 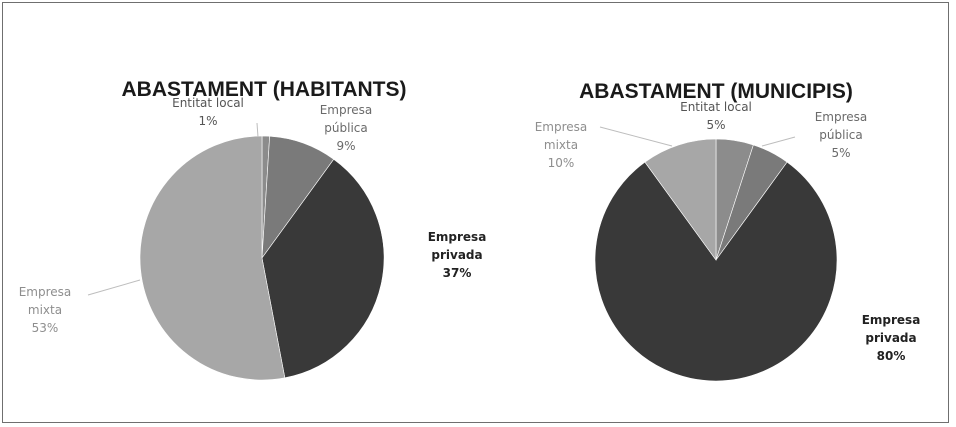 What do you see at coordinates (716, 116) in the screenshot?
I see `data-label-entitat-local: Entitat local 5%` at bounding box center [716, 116].